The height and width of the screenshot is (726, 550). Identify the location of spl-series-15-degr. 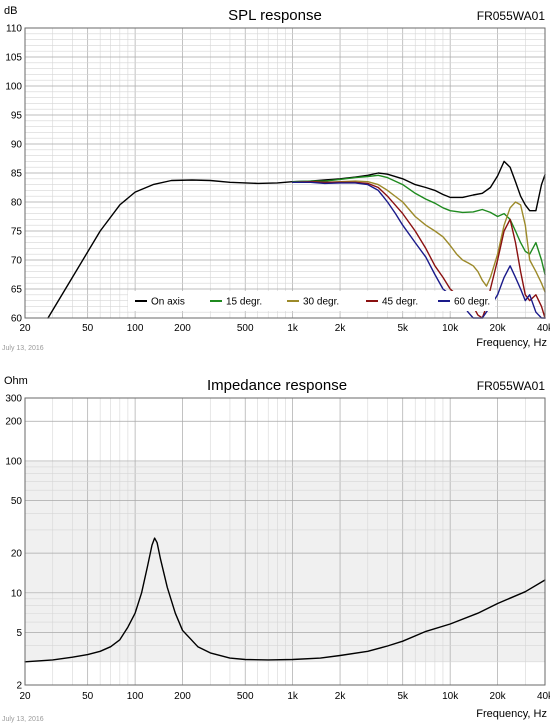
(418, 225).